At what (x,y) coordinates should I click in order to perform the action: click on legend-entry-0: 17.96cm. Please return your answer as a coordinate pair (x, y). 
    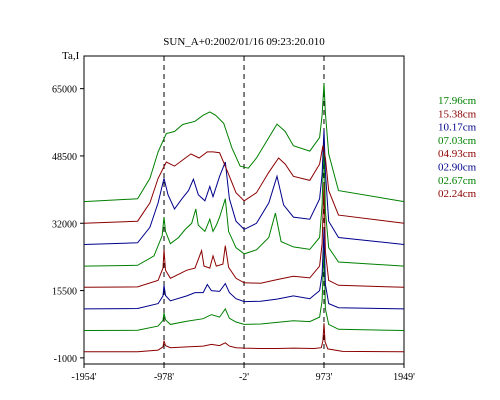
    Looking at the image, I should click on (457, 101).